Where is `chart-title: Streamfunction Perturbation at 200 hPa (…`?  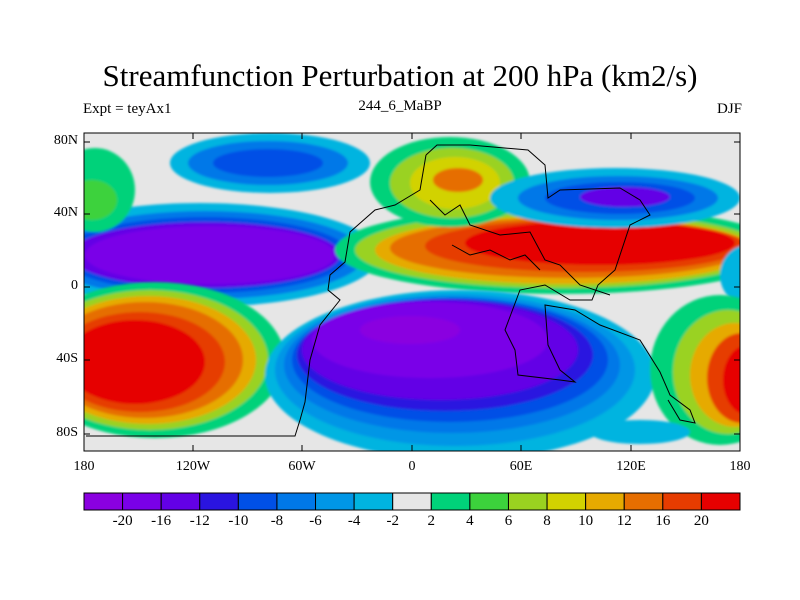
chart-title: Streamfunction Perturbation at 200 hPa (… is located at coordinates (400, 75).